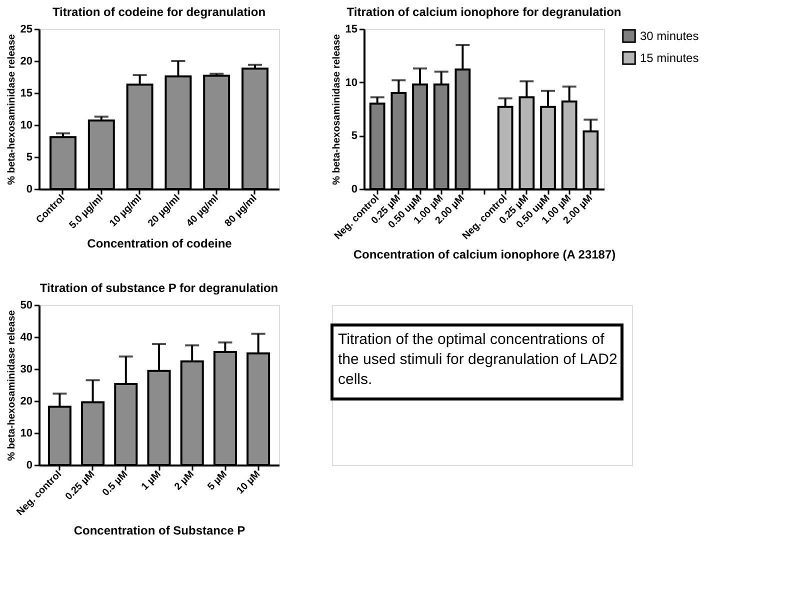  I want to click on x-tick-label: 10 µM, so click(248, 482).